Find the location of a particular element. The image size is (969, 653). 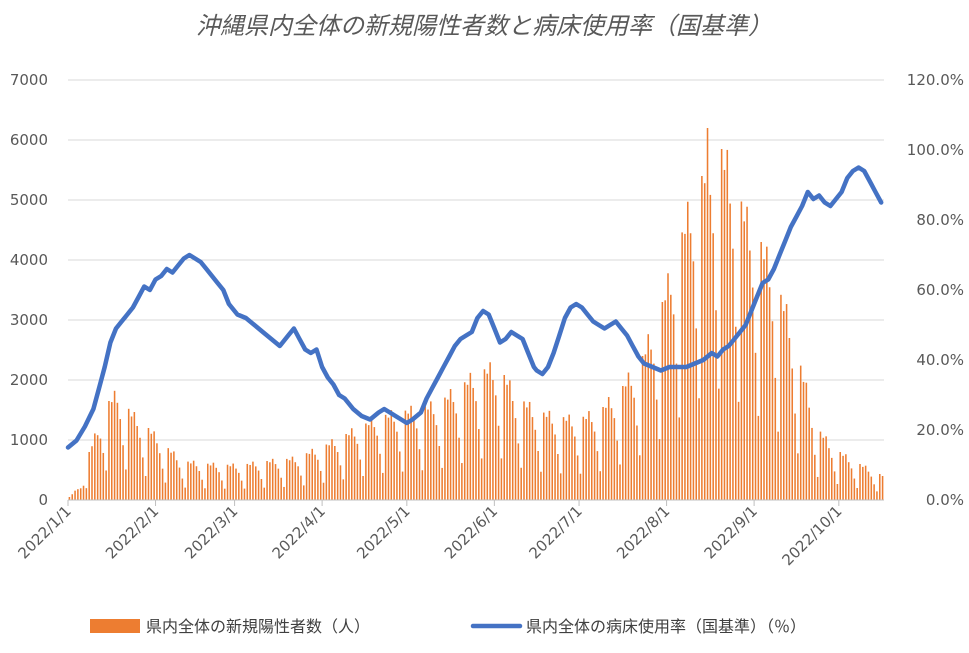

y-right-tick-label: 60.0% is located at coordinates (940, 290).